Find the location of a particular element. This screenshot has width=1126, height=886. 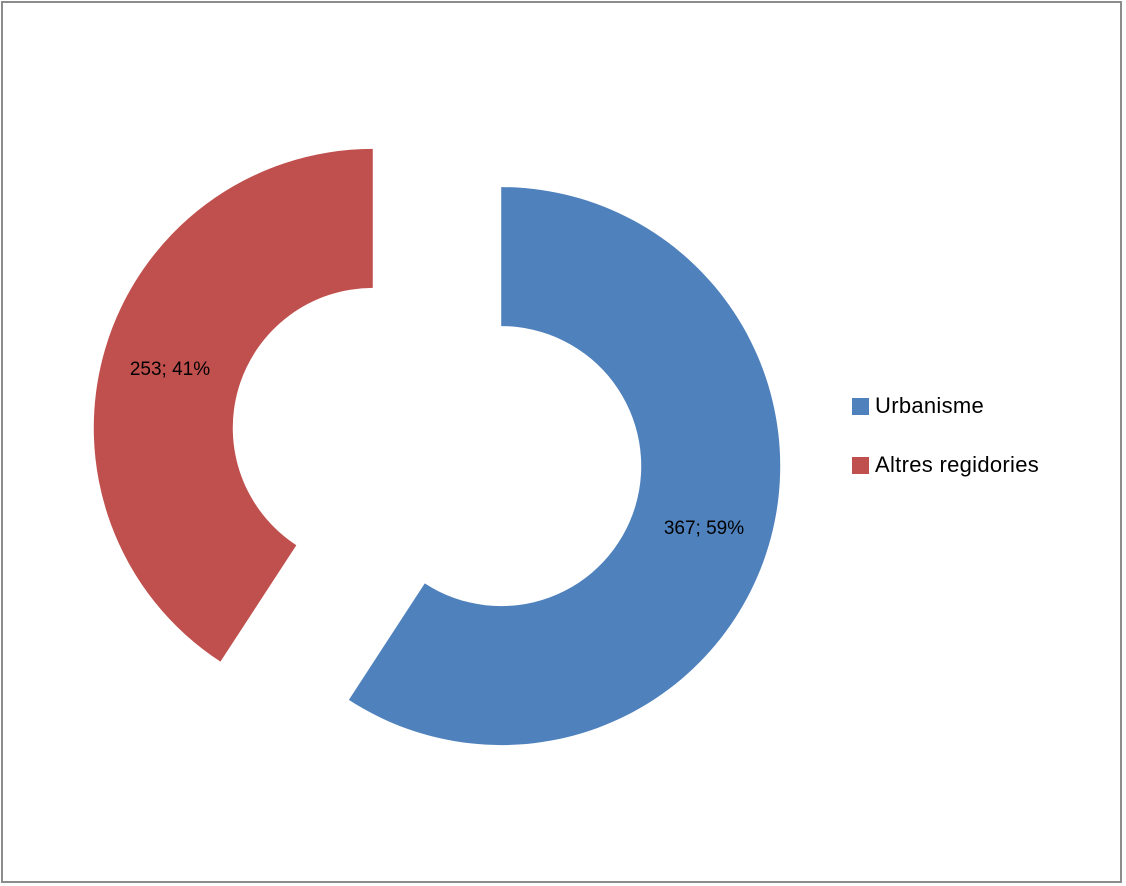

legend-item-urbanisme: Urbanisme is located at coordinates (945, 406).